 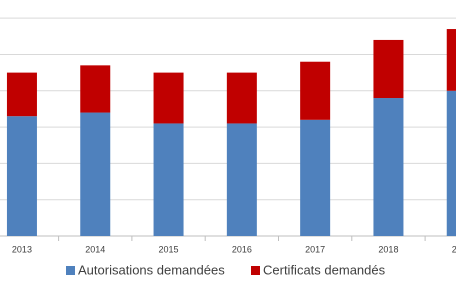 I want to click on legend-label: Certificats demandés, so click(x=324, y=269).